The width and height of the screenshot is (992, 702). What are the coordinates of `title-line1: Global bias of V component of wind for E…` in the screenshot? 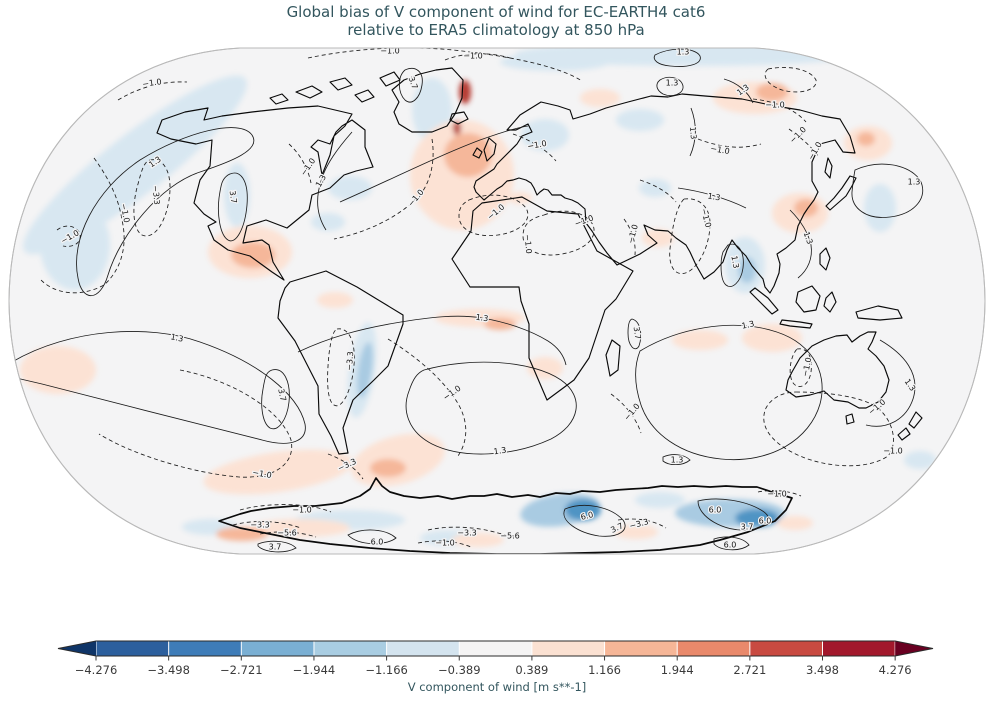 It's located at (496, 12).